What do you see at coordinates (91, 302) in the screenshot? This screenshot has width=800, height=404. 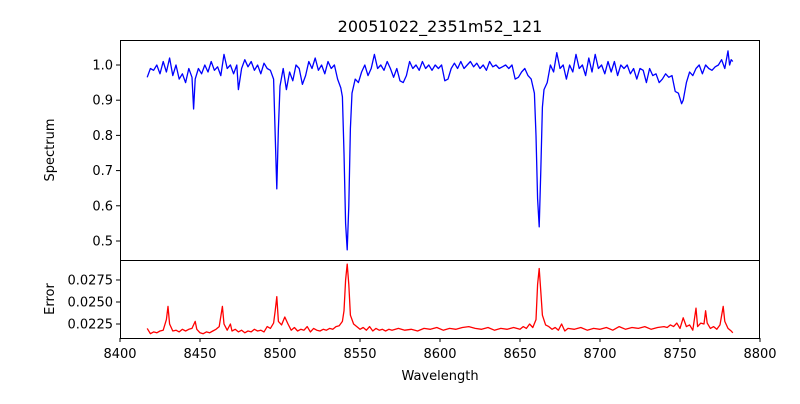 I see `error-y-tick-label: 0.0250` at bounding box center [91, 302].